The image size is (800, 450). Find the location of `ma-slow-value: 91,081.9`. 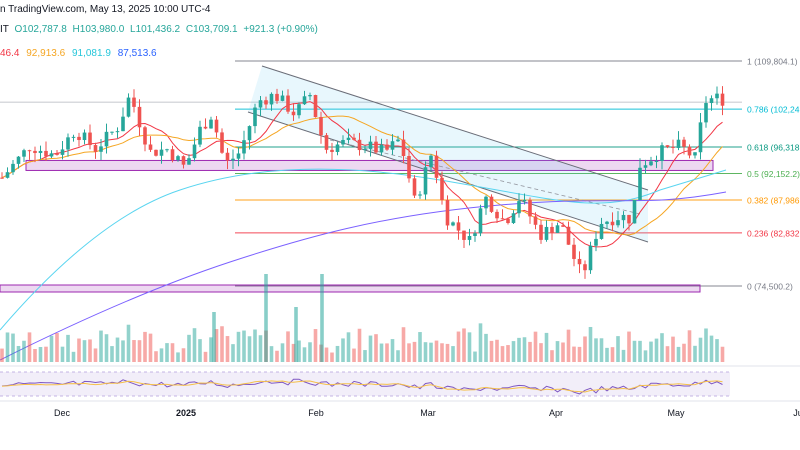

ma-slow-value: 91,081.9 is located at coordinates (91, 53).